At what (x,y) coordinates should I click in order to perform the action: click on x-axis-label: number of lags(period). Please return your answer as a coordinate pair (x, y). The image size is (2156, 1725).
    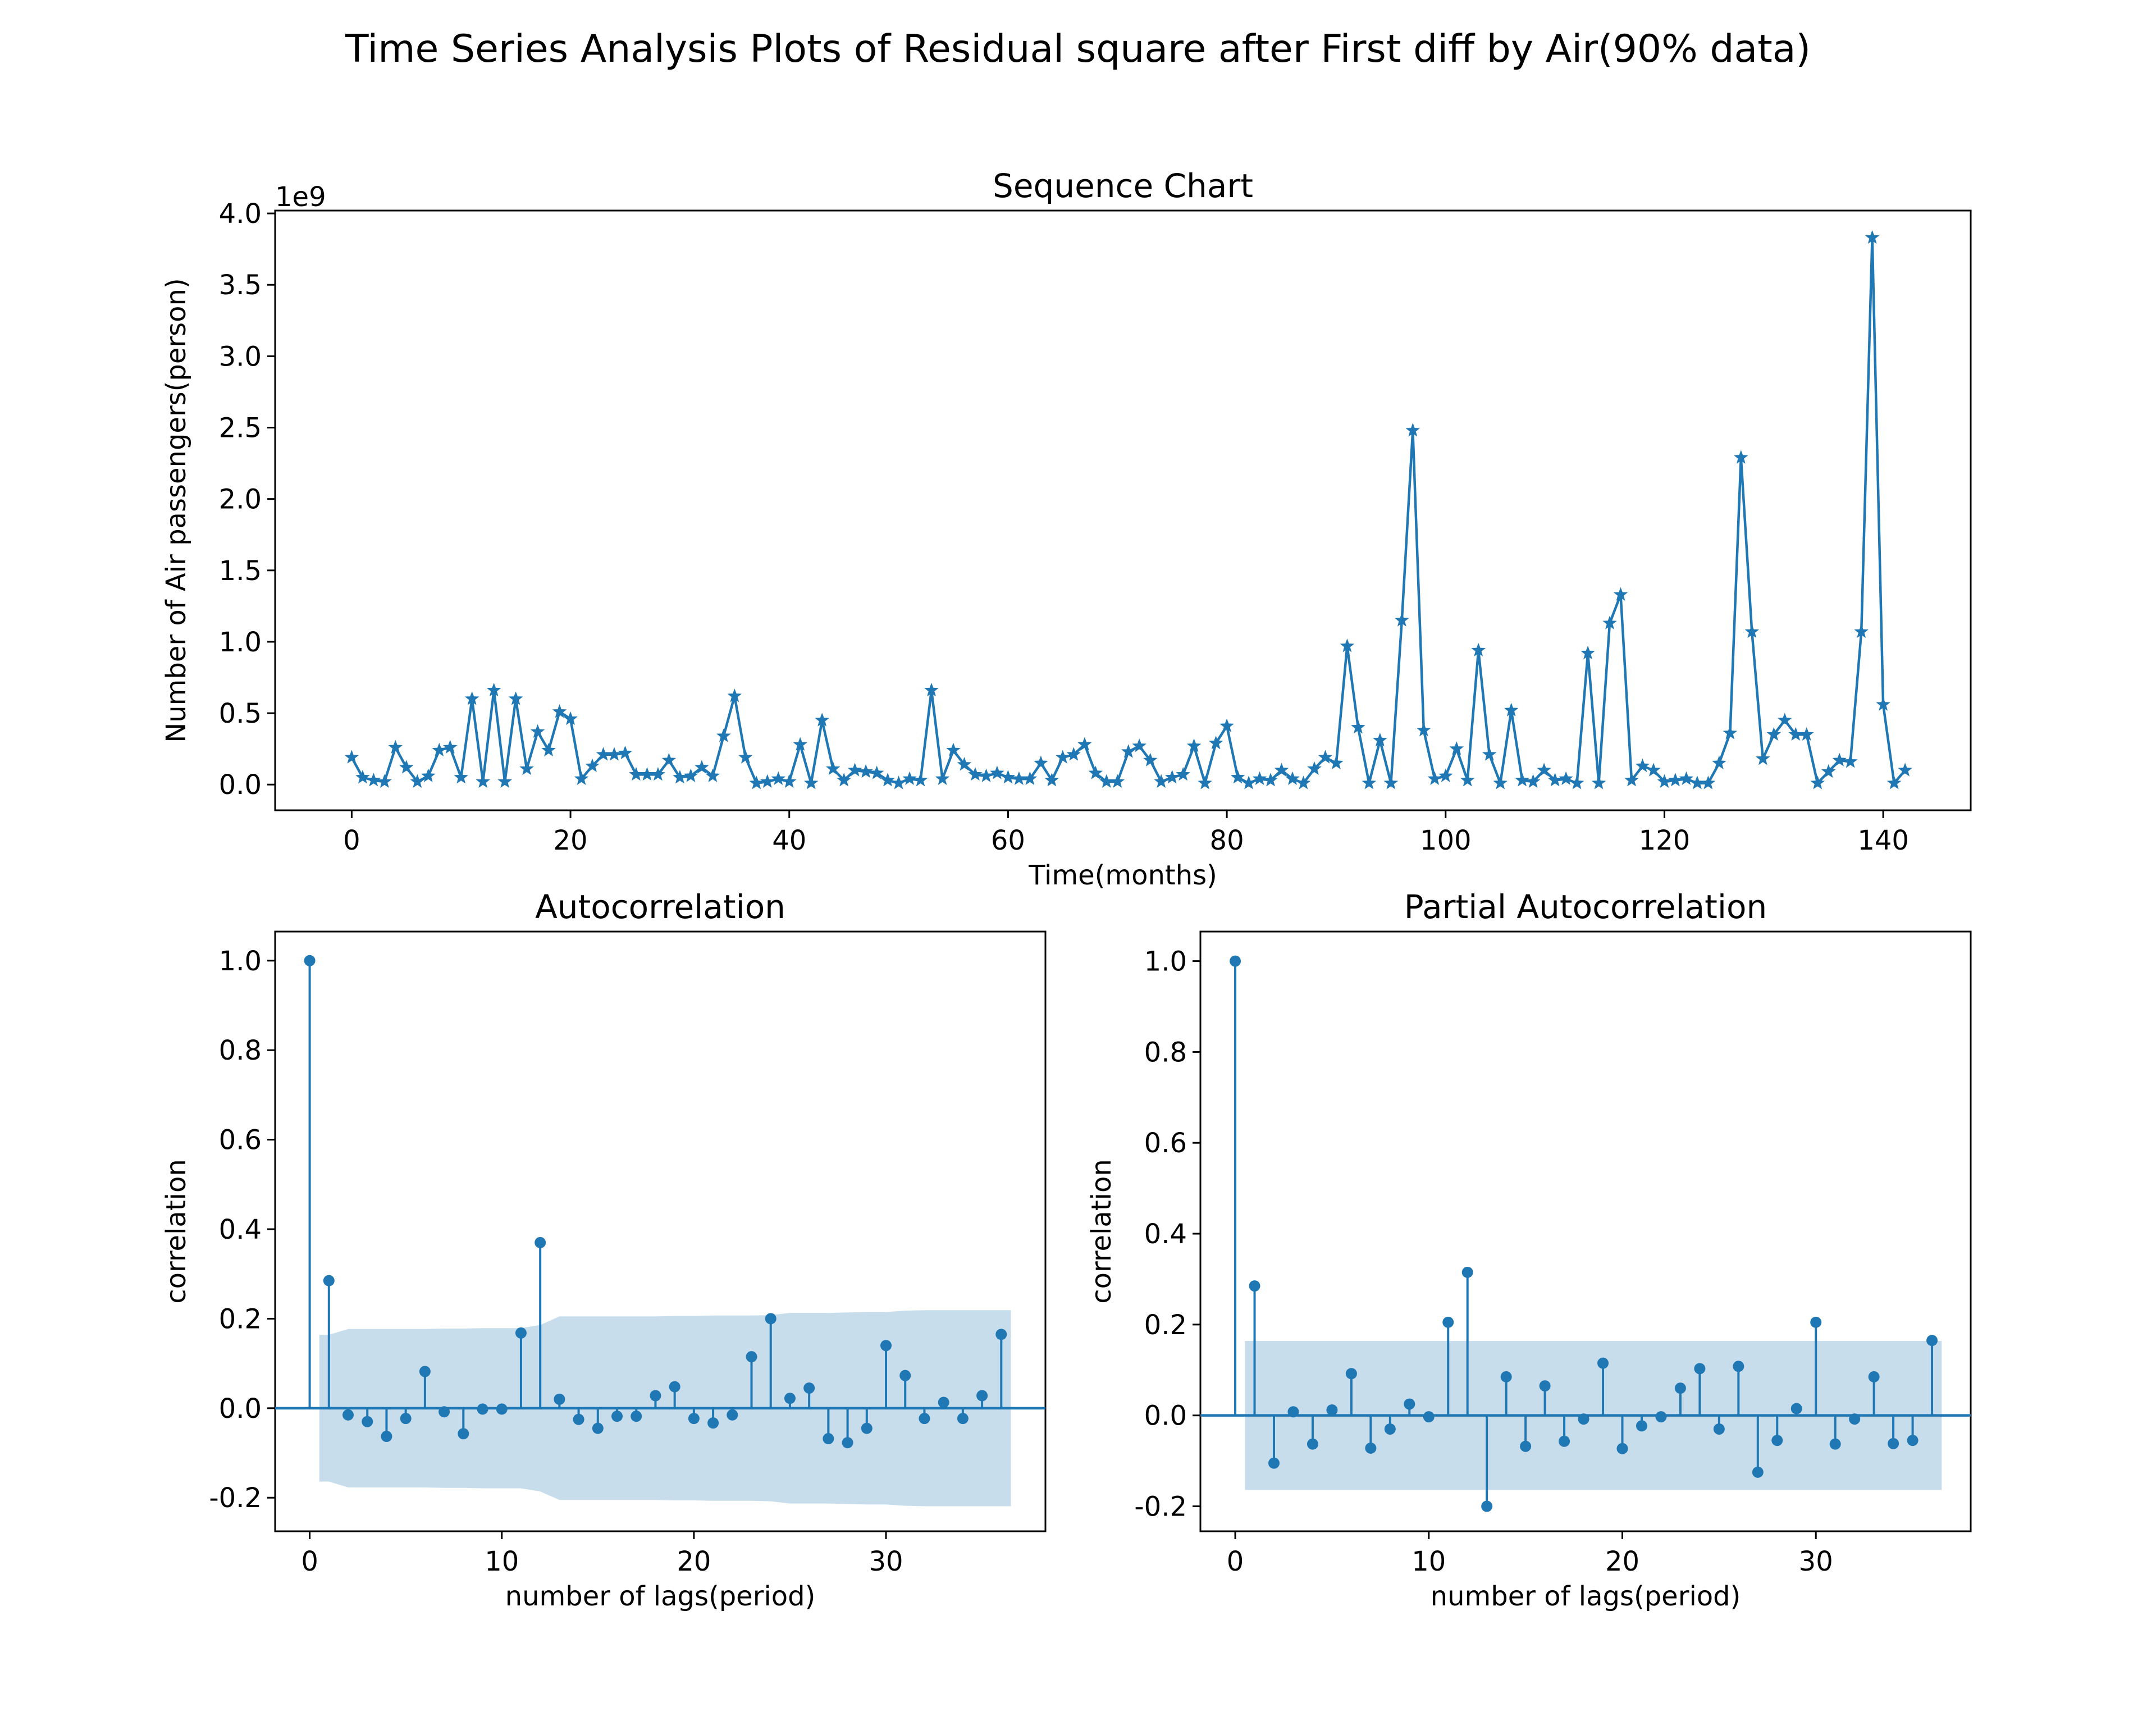
    Looking at the image, I should click on (660, 1596).